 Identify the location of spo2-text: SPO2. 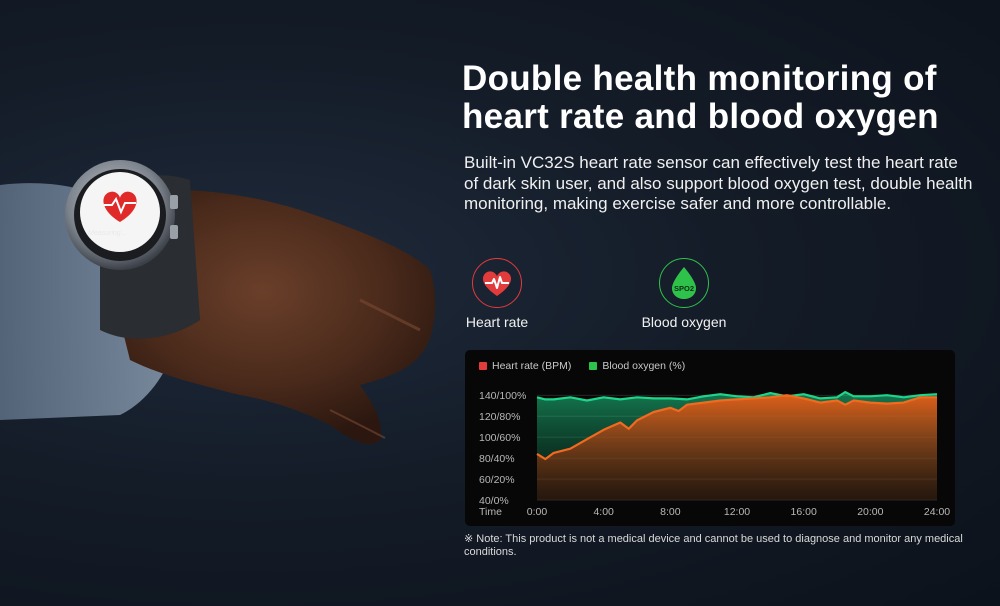
(684, 288).